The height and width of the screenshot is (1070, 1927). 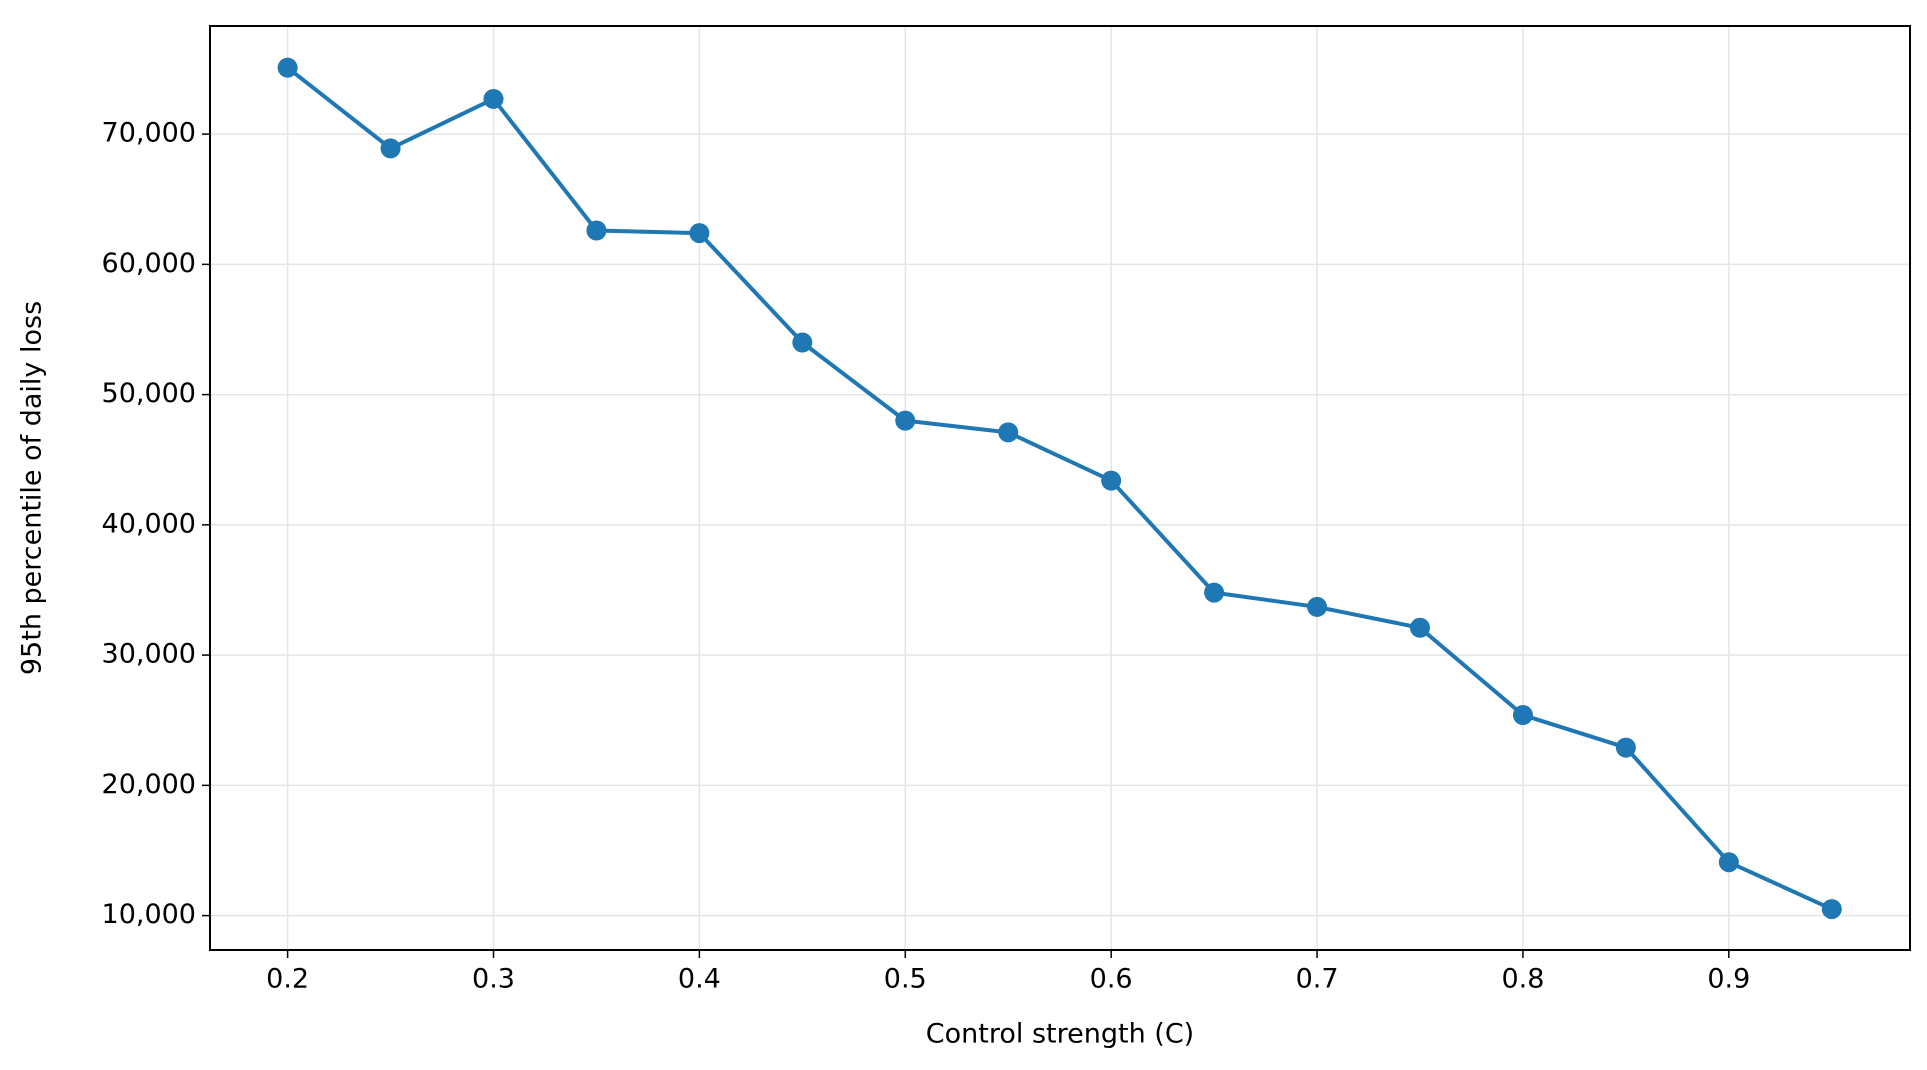 What do you see at coordinates (1728, 979) in the screenshot?
I see `x-tick-label: 0.9` at bounding box center [1728, 979].